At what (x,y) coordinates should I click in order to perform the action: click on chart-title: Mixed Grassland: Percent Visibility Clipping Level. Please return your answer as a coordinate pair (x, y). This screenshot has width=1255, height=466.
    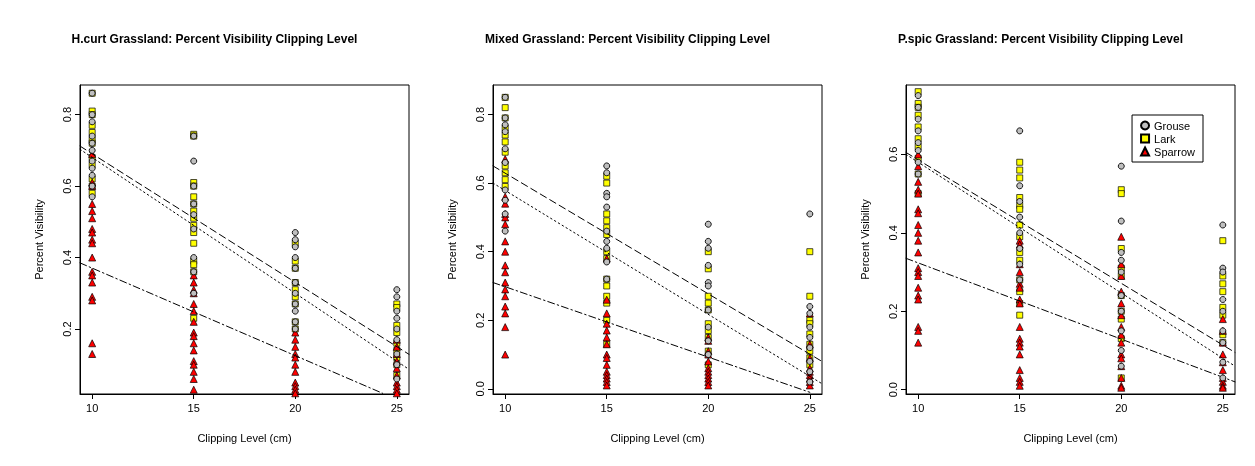
    Looking at the image, I should click on (627, 39).